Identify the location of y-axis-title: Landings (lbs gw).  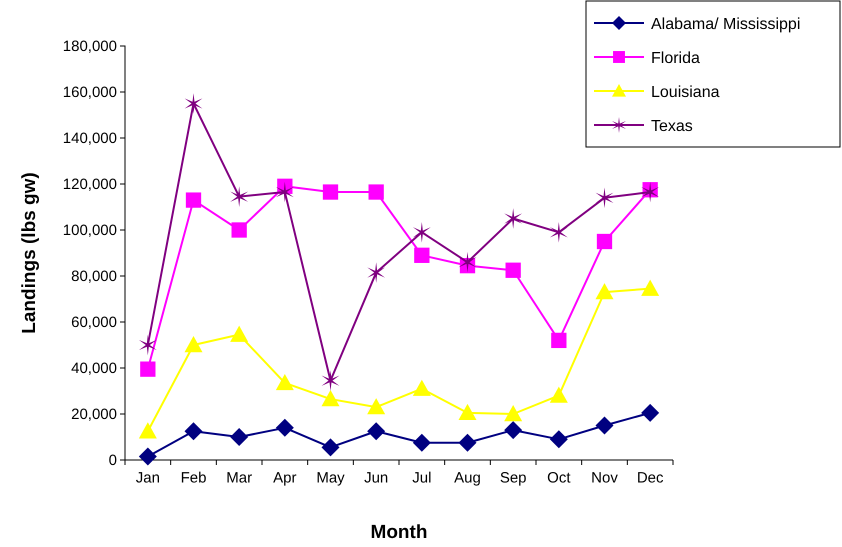
(29, 253).